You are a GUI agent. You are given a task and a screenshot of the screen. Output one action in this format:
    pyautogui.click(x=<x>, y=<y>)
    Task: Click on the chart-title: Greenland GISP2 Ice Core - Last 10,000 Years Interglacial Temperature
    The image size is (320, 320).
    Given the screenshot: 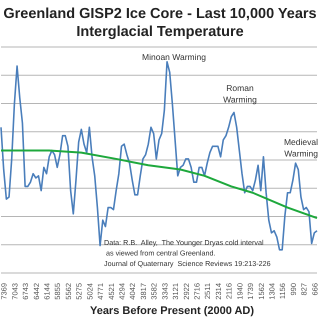 What is the action you would take?
    pyautogui.click(x=160, y=23)
    